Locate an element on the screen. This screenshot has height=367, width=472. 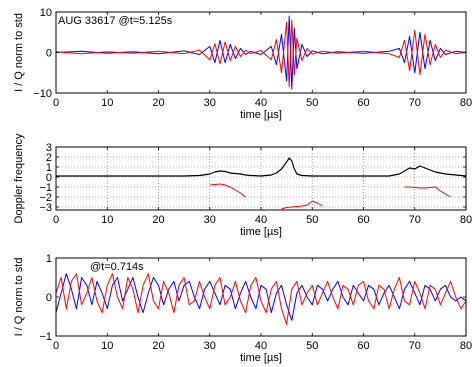
y-tick-label: −10 is located at coordinates (42, 94).